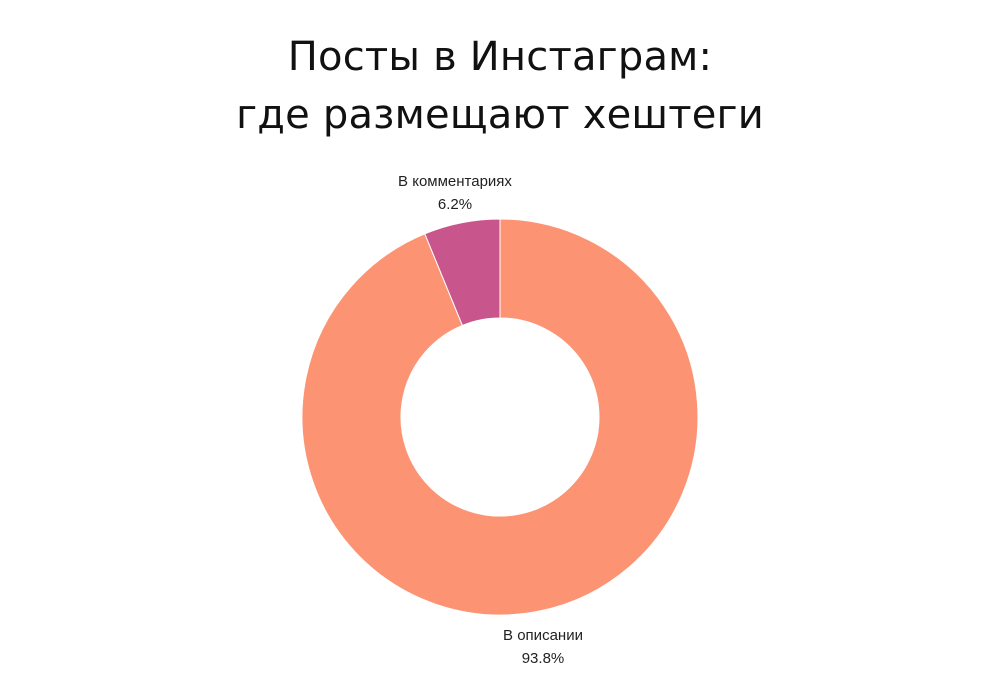 The width and height of the screenshot is (1000, 700). I want to click on slice-value-label-2: 6.2%, so click(455, 204).